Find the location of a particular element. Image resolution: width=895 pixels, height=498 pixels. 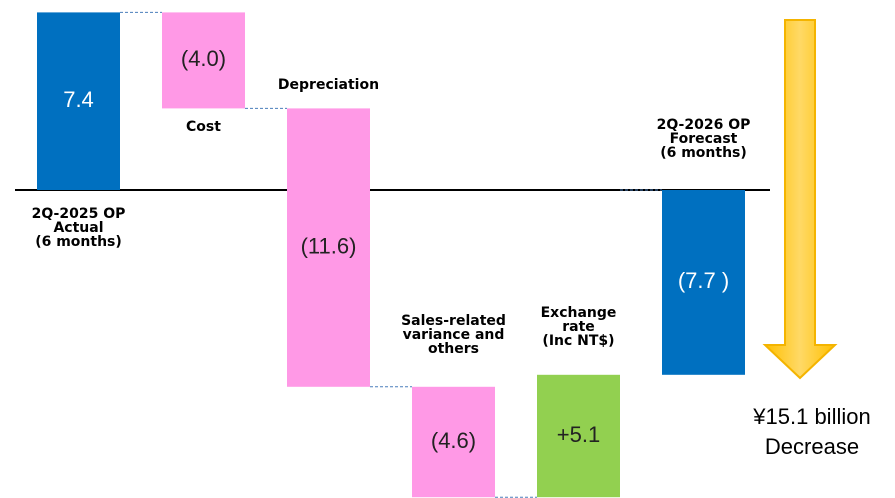

value-label: +5.1 is located at coordinates (578, 434).